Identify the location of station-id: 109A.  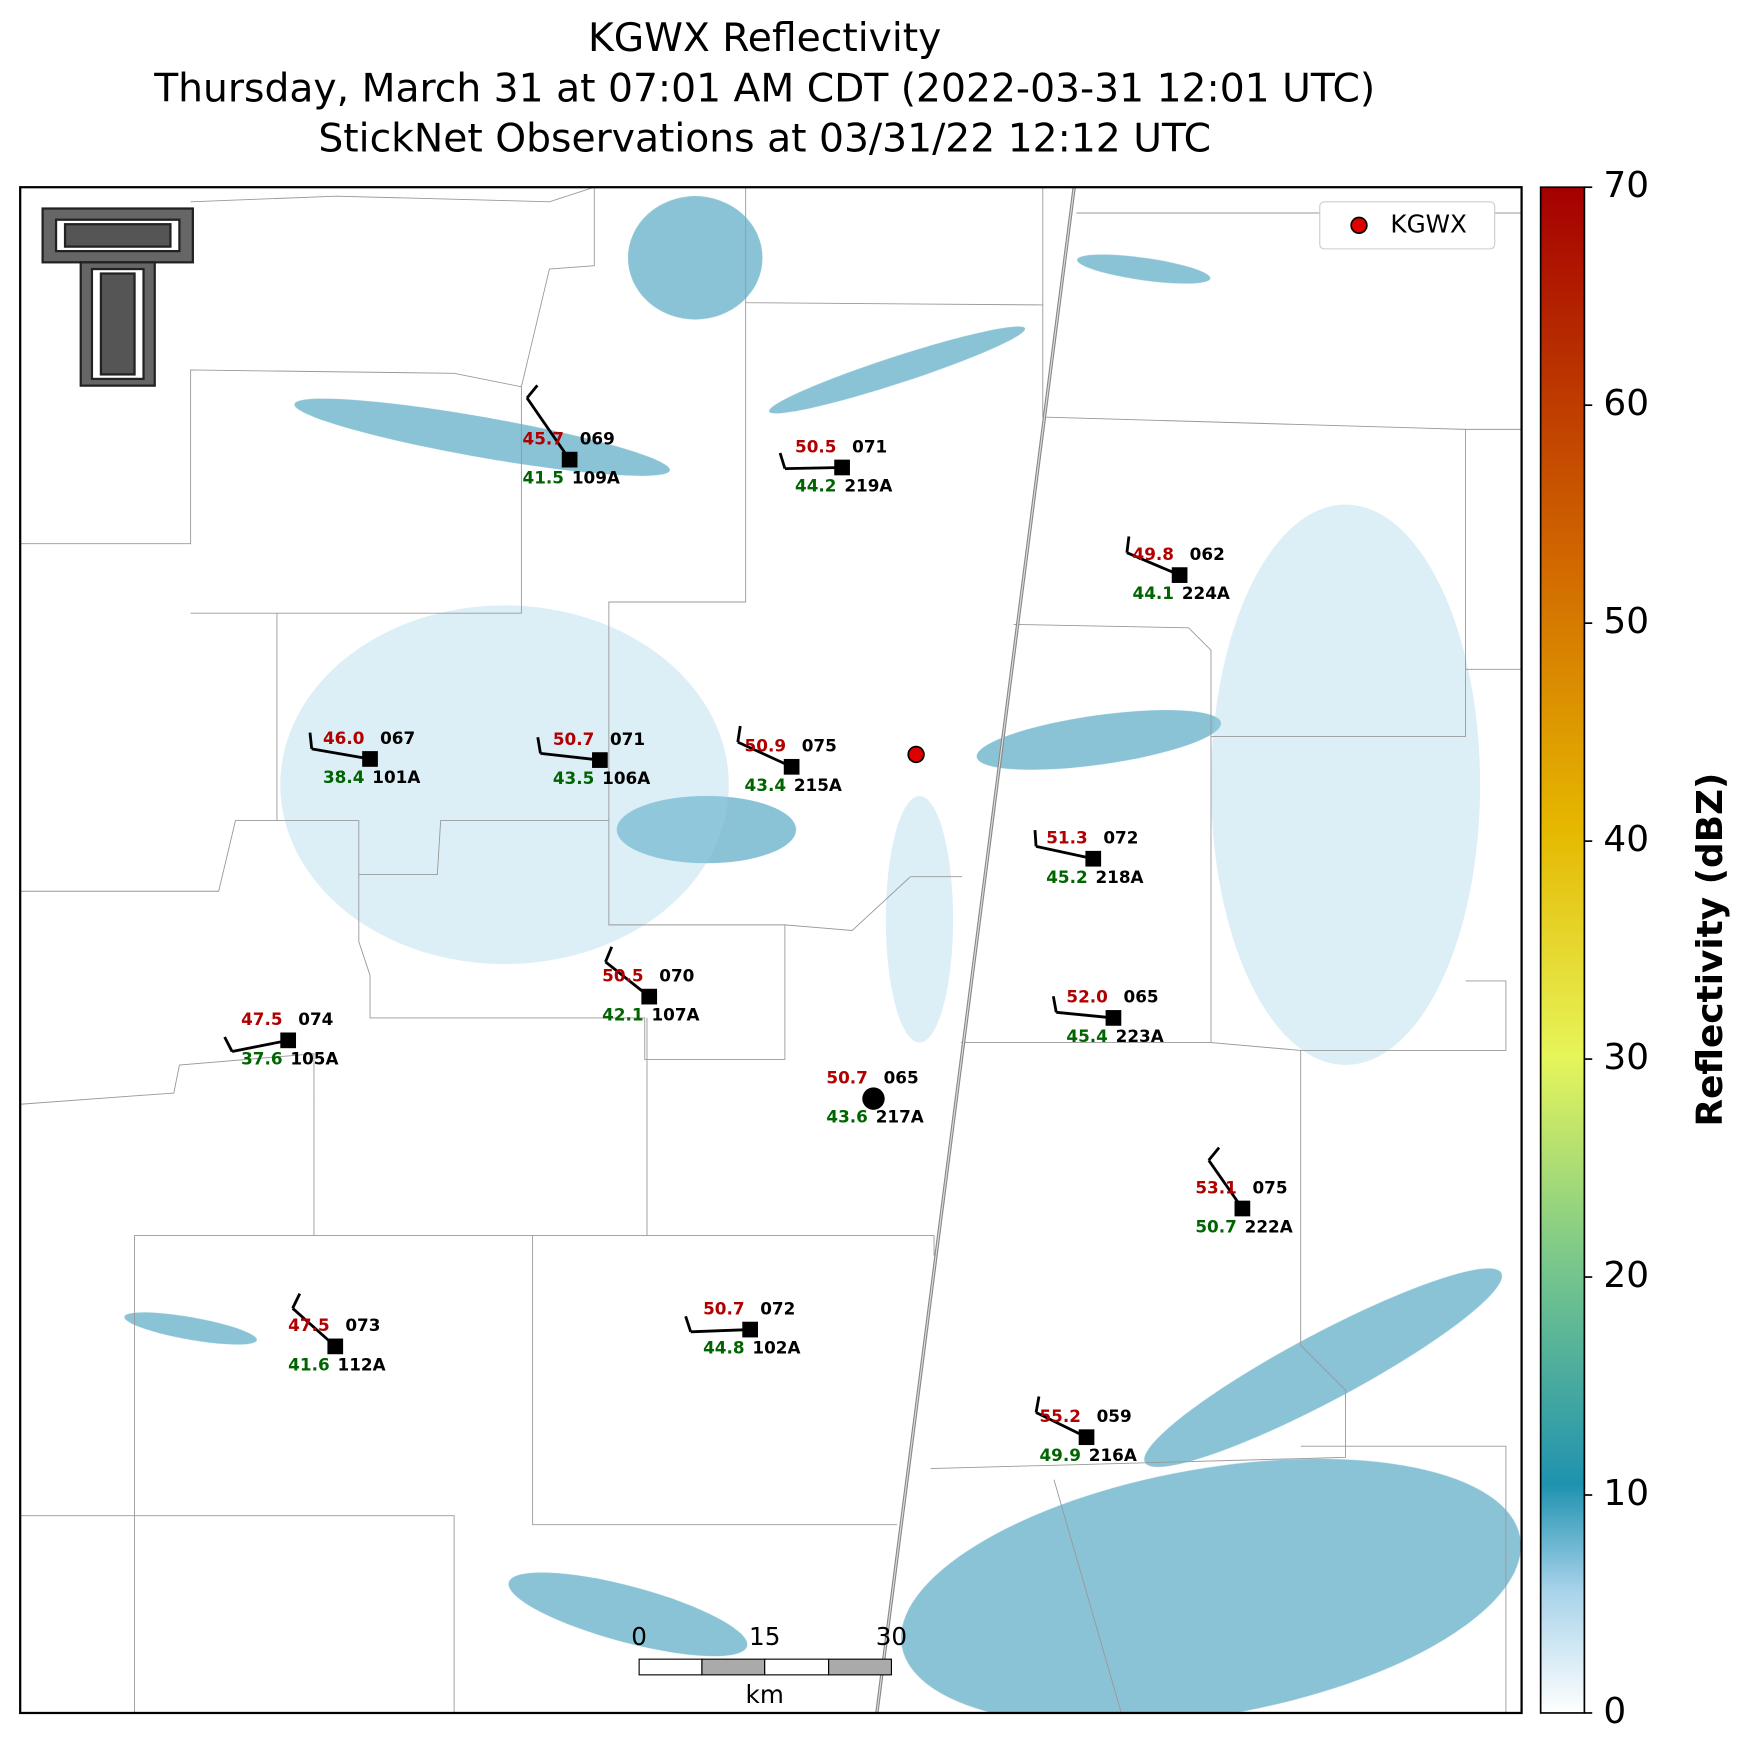
(596, 478).